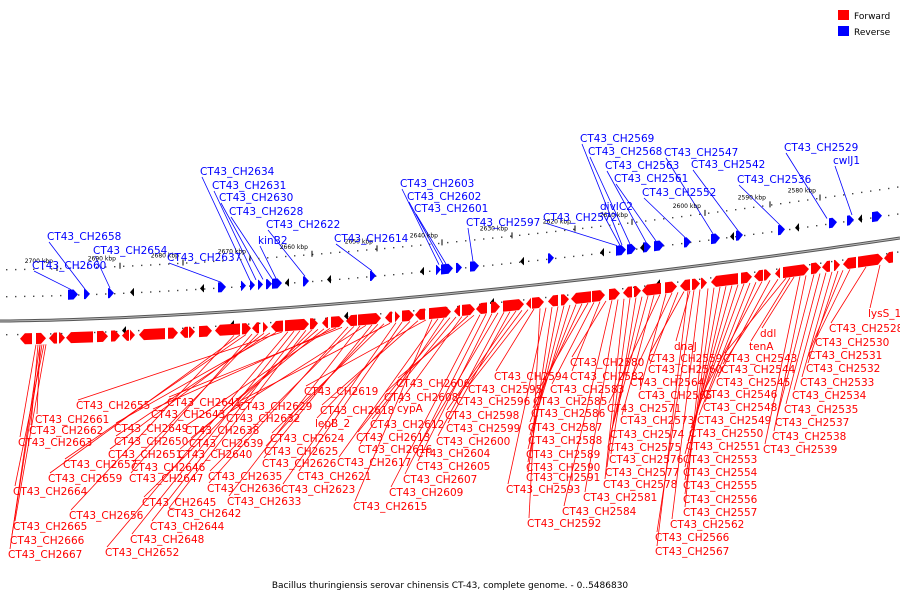  I want to click on gene-label: CT43_CH2588, so click(565, 441).